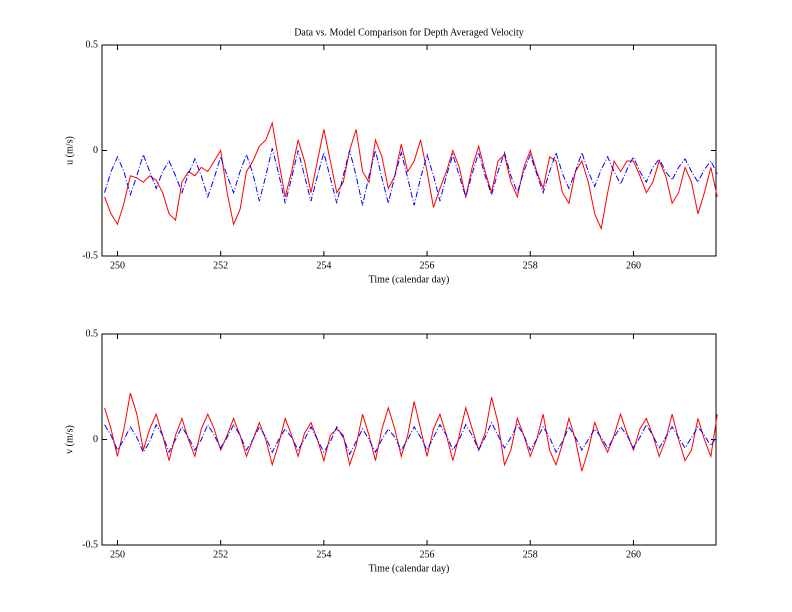  What do you see at coordinates (69, 439) in the screenshot?
I see `y-axis-label: v (m/s)` at bounding box center [69, 439].